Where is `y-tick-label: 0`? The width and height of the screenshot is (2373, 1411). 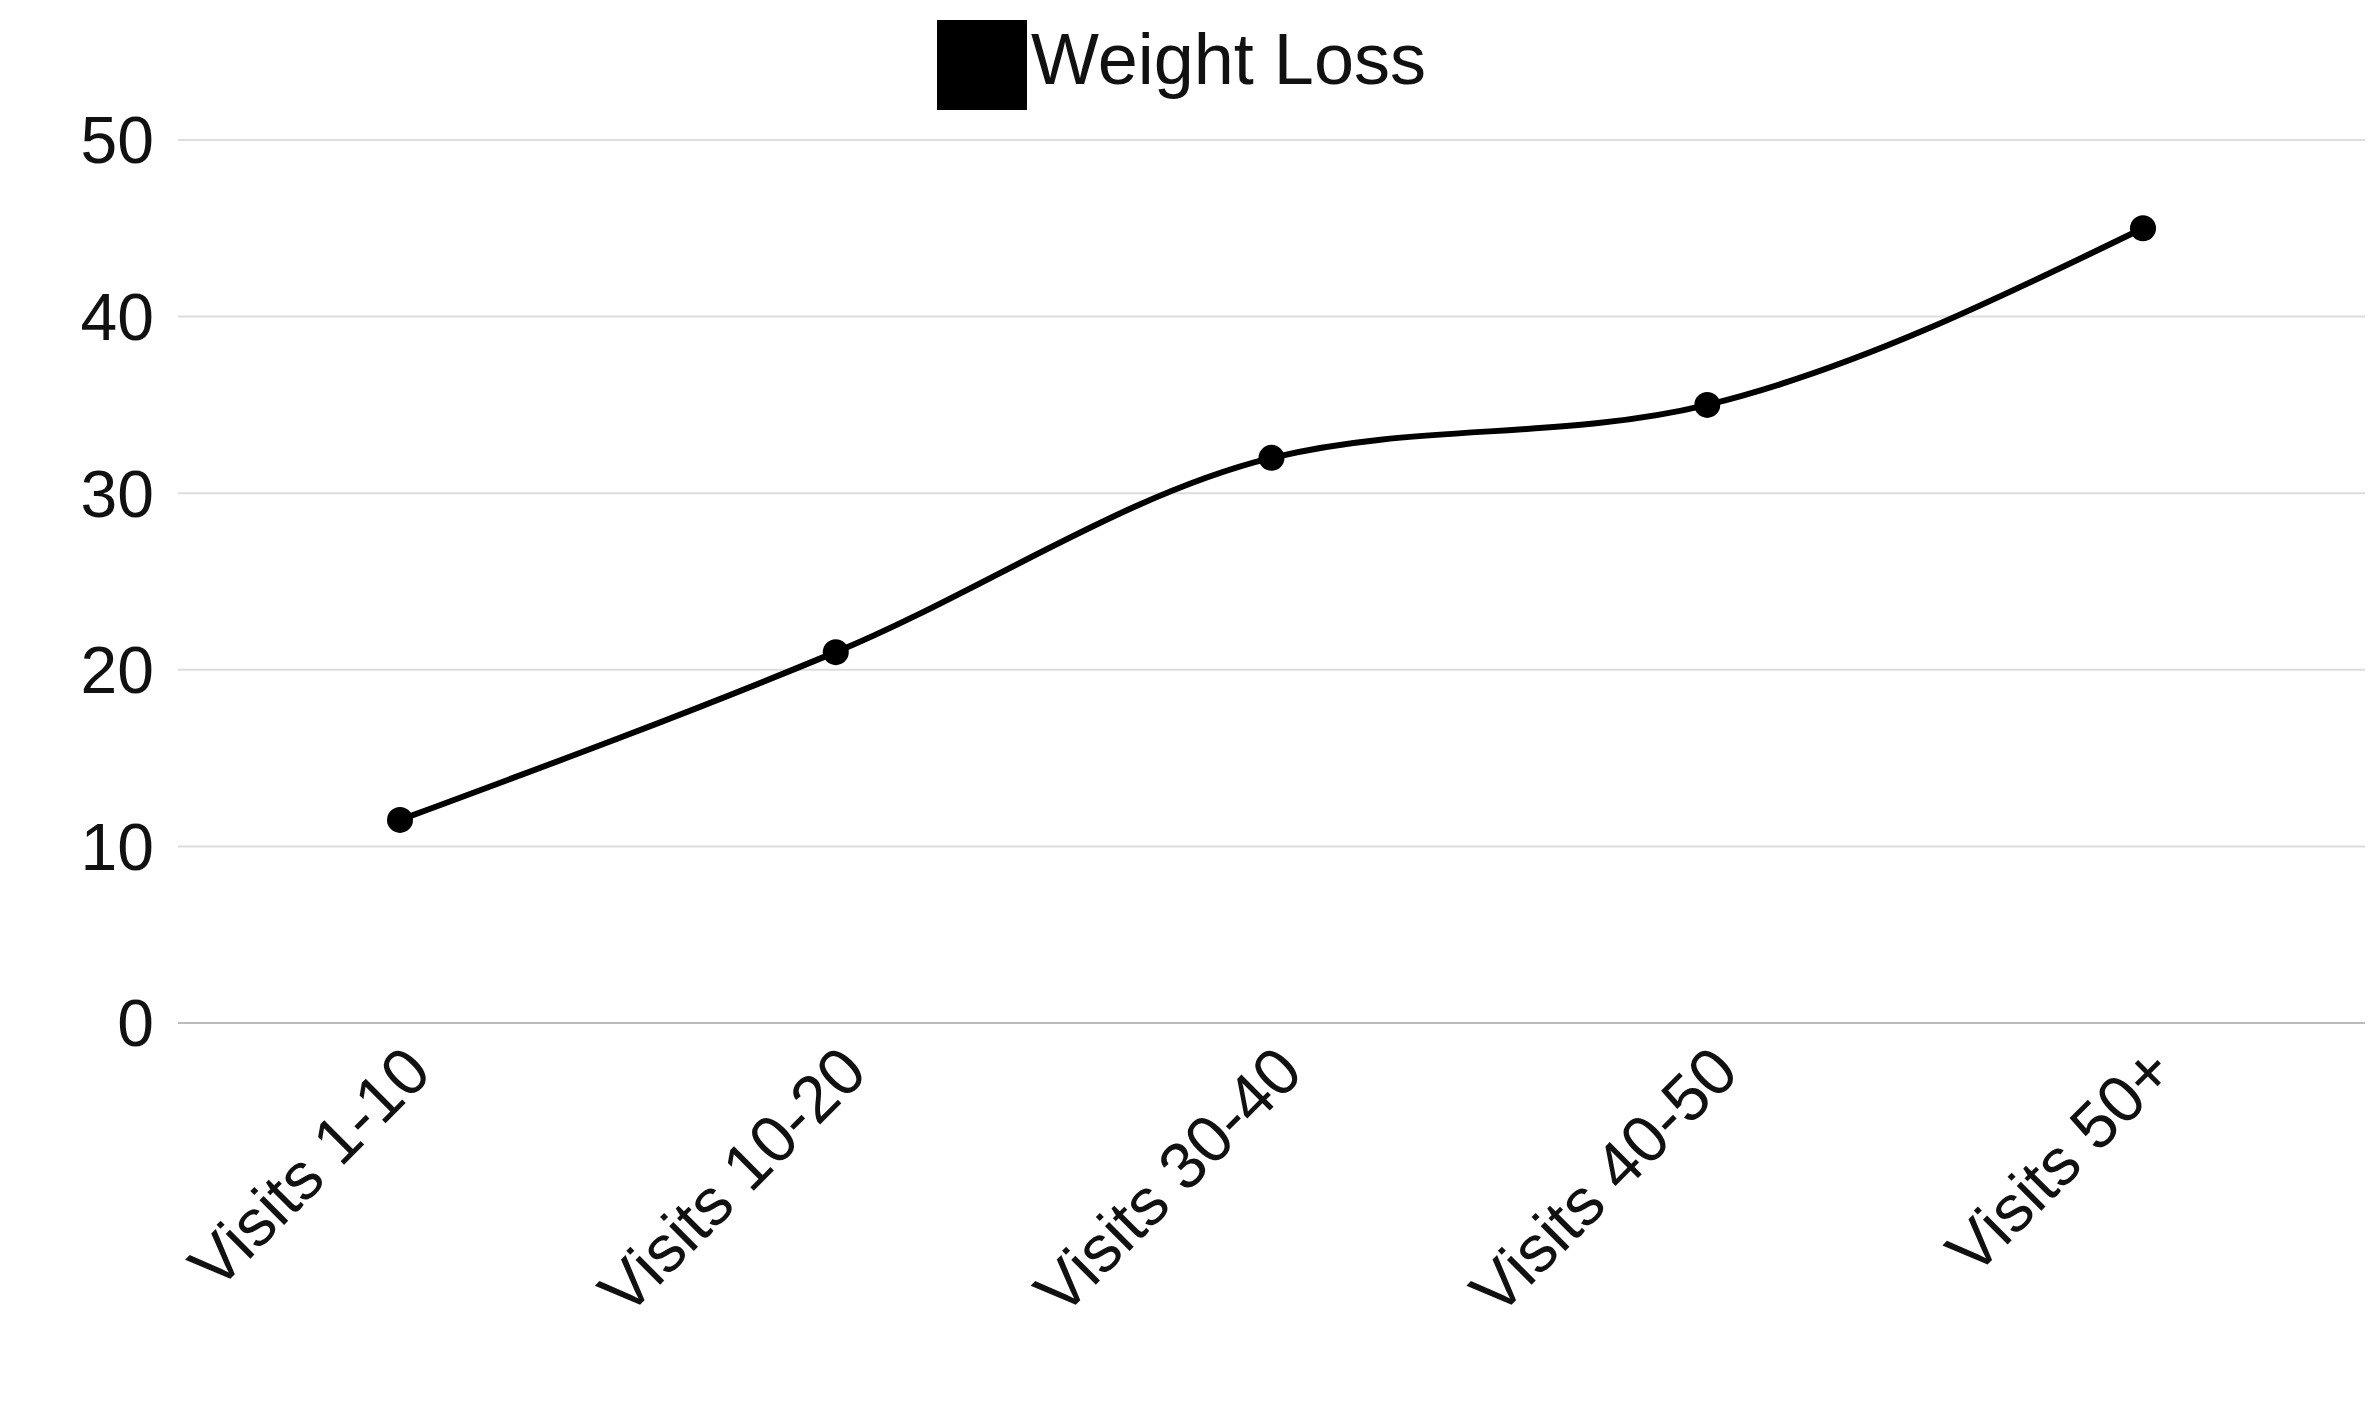 y-tick-label: 0 is located at coordinates (135, 1023).